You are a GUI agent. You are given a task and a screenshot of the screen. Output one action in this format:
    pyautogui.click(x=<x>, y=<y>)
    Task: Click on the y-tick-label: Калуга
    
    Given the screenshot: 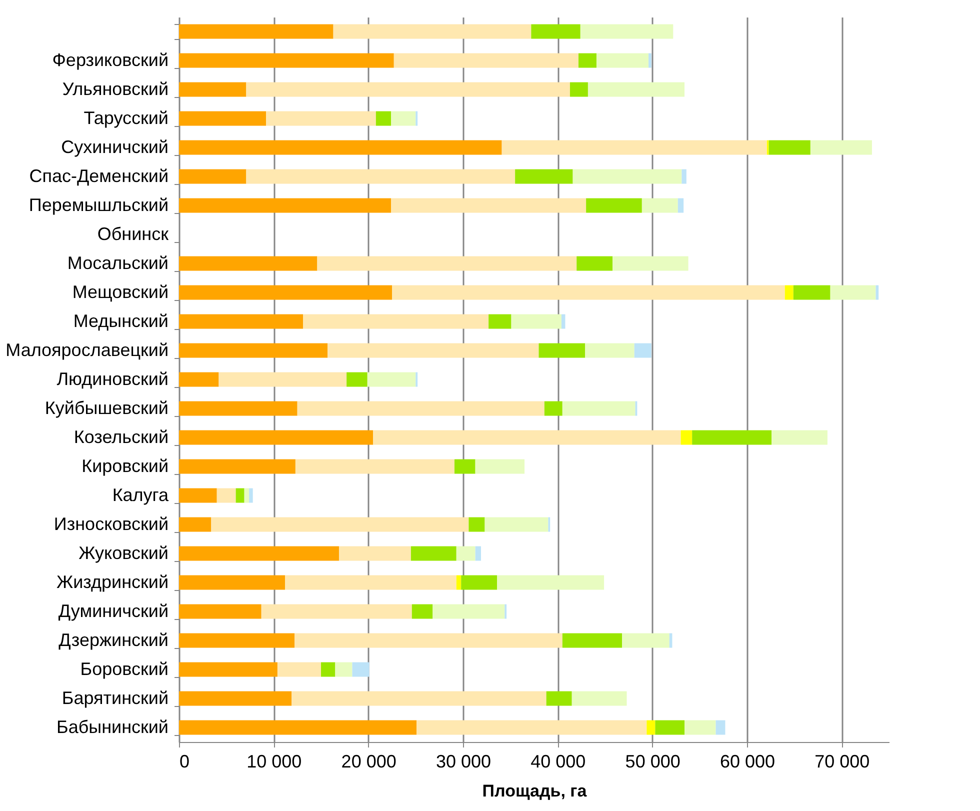 What is the action you would take?
    pyautogui.click(x=141, y=495)
    